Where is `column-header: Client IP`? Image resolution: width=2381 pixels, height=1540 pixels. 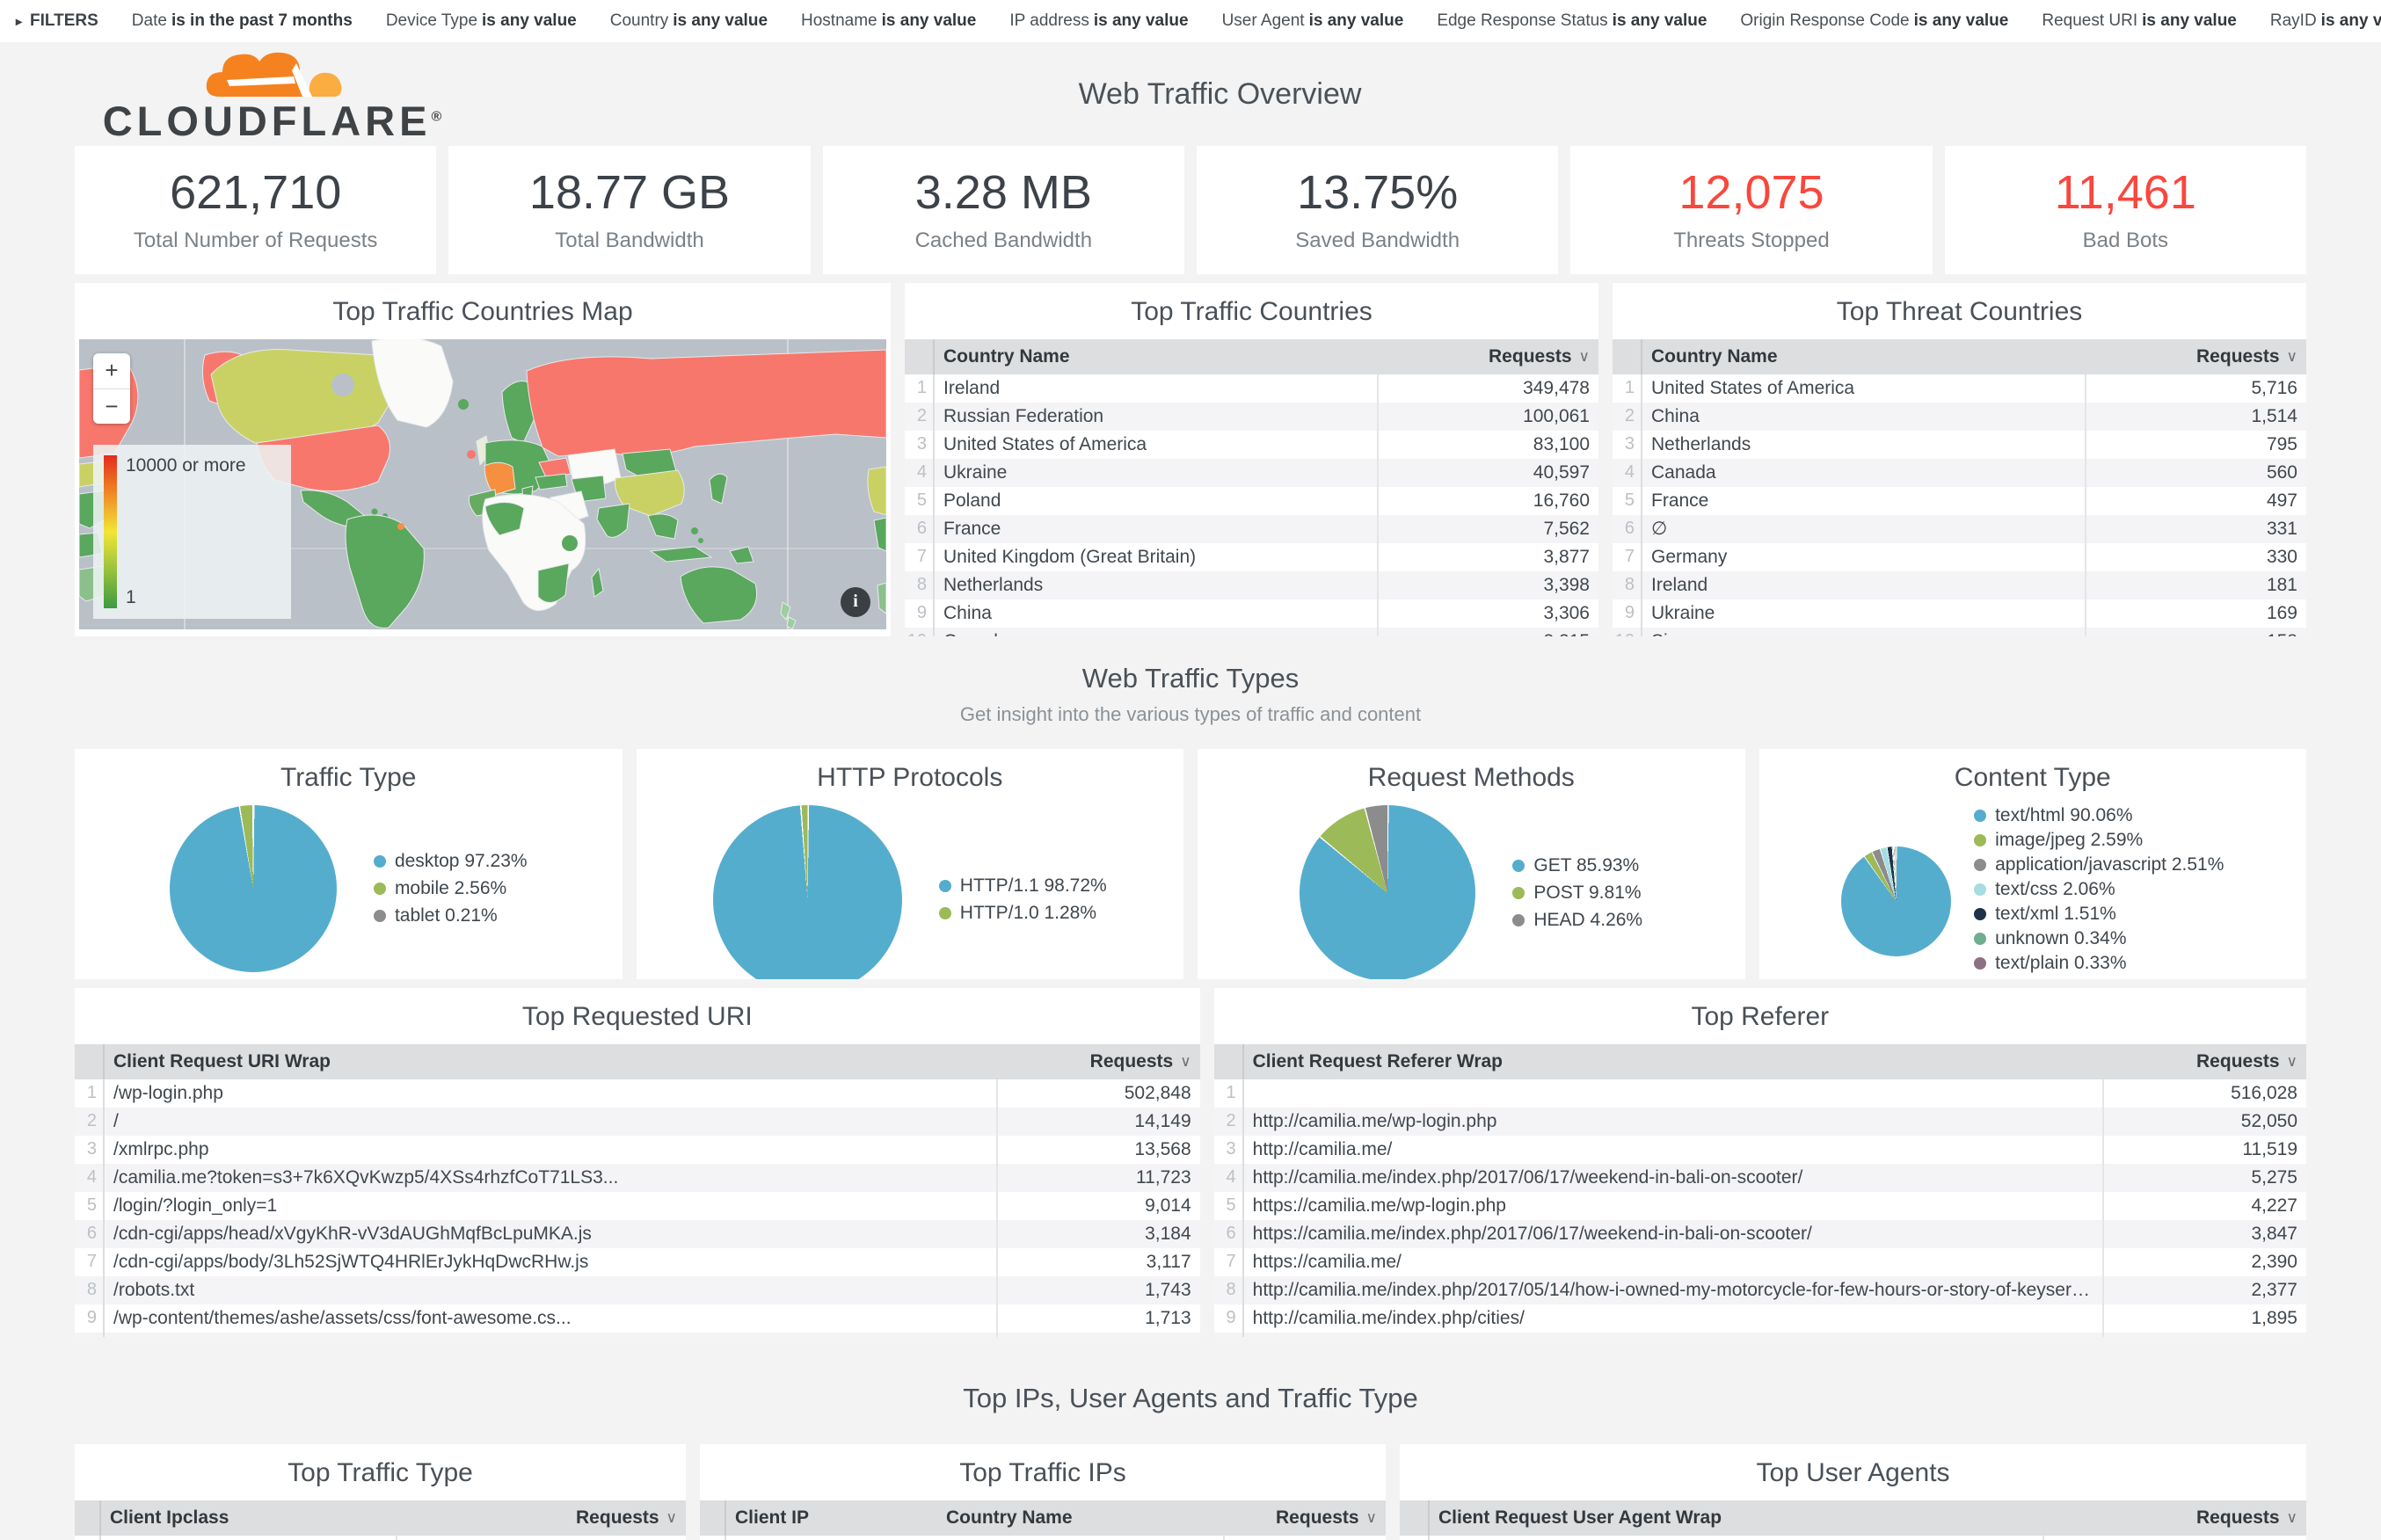 column-header: Client IP is located at coordinates (772, 1517).